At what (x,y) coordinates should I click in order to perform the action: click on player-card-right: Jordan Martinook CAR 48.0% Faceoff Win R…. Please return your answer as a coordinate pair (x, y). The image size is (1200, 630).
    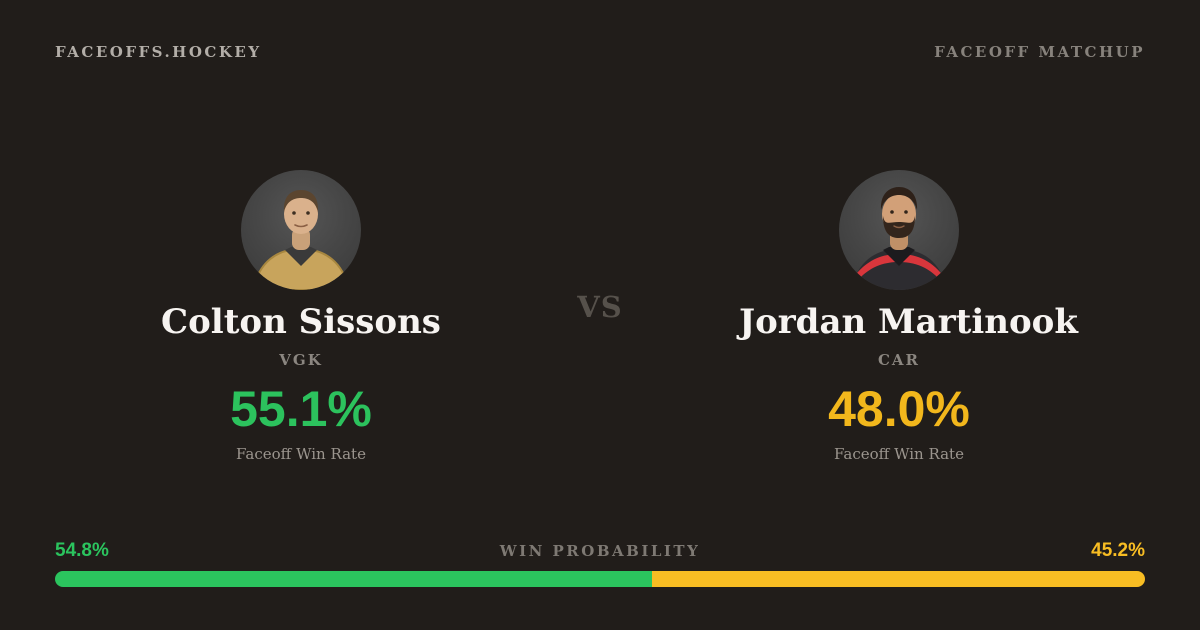
    Looking at the image, I should click on (908, 316).